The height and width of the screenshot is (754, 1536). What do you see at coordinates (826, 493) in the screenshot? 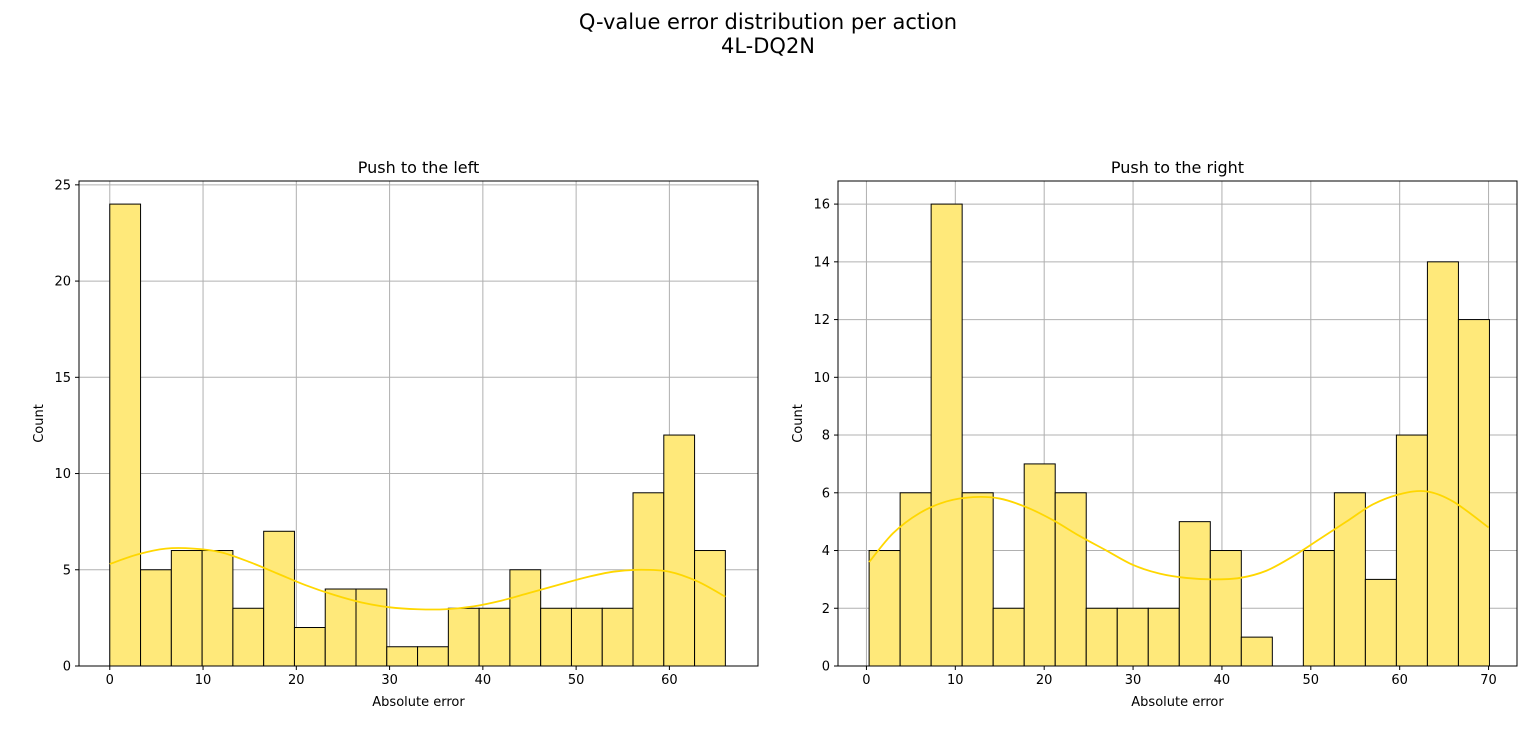
I see `y-tick-label: 6` at bounding box center [826, 493].